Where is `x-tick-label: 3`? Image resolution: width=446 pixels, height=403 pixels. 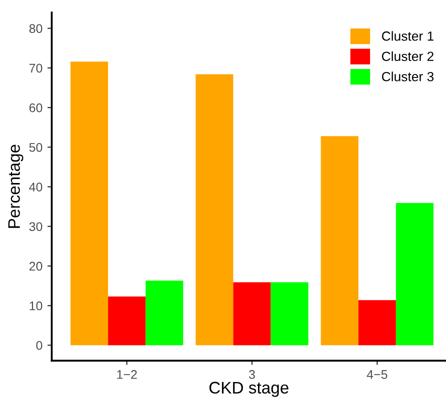 x-tick-label: 3 is located at coordinates (252, 374).